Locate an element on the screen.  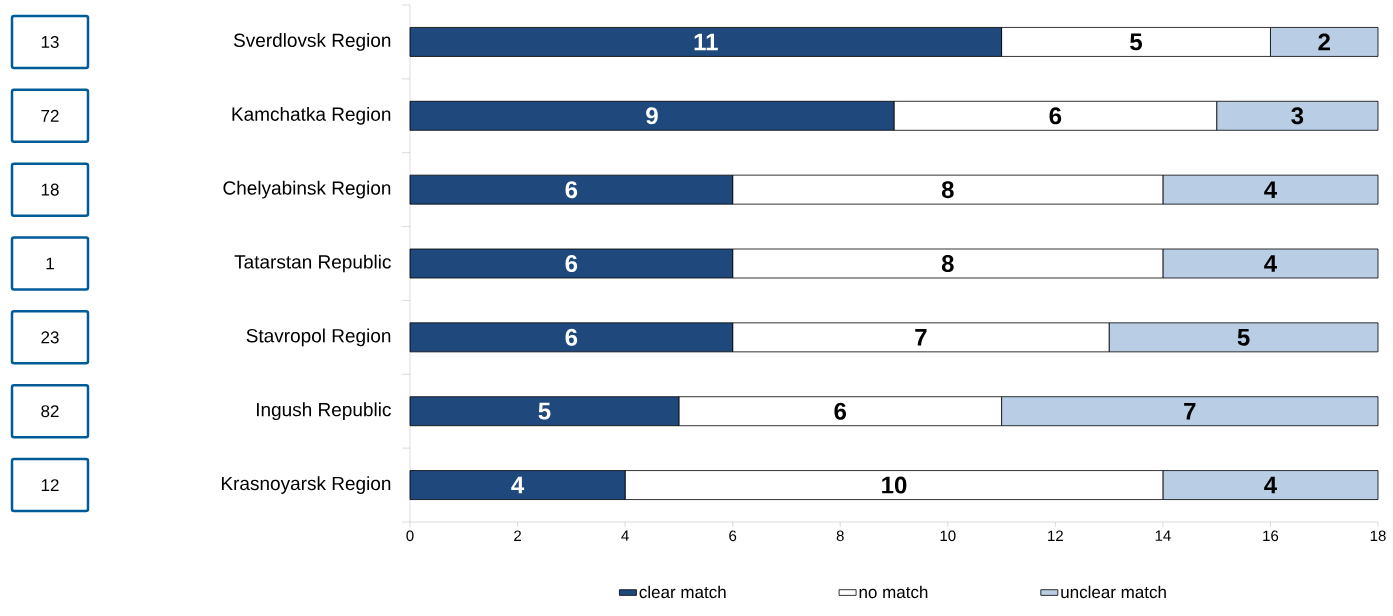
y-tick-label: Krasnoyarsk Region is located at coordinates (306, 485).